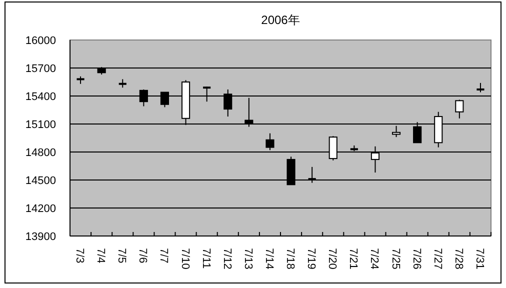 The height and width of the screenshot is (288, 506). Describe the element at coordinates (248, 259) in the screenshot. I see `x-tick-label: 7/13` at that location.